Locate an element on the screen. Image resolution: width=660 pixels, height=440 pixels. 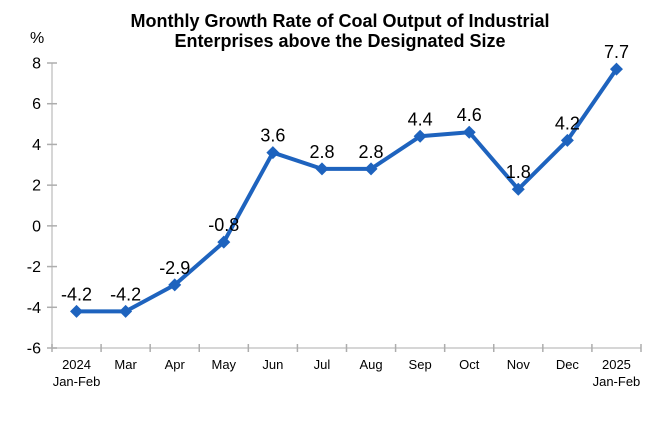
x-axis-label: Aug is located at coordinates (370, 364).